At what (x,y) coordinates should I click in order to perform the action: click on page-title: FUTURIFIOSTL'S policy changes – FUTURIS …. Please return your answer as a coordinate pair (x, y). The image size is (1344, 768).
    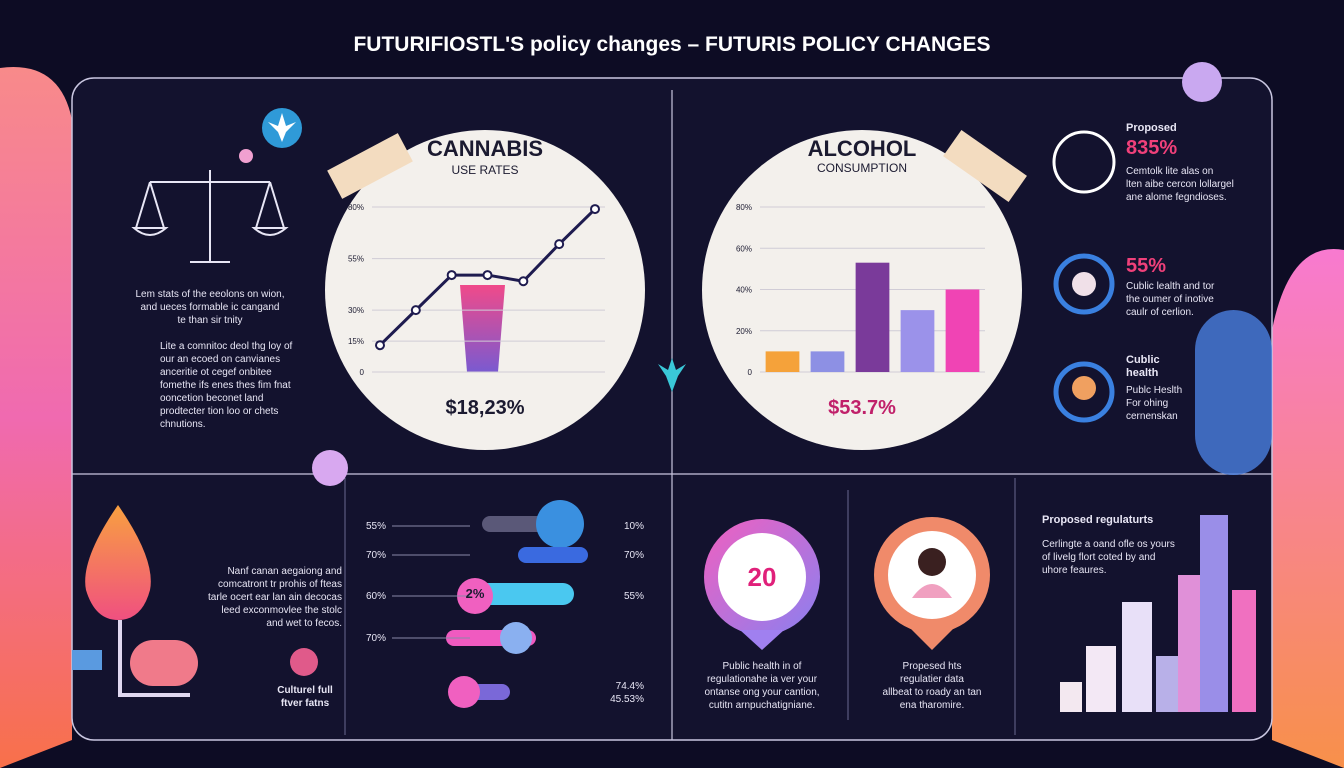
    Looking at the image, I should click on (672, 44).